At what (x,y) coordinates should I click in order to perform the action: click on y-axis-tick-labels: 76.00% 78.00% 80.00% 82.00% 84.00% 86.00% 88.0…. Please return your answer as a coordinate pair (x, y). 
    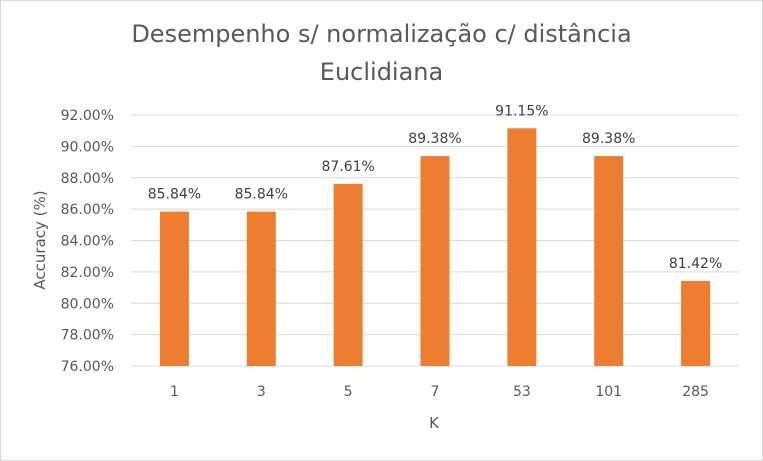
    Looking at the image, I should click on (87, 241).